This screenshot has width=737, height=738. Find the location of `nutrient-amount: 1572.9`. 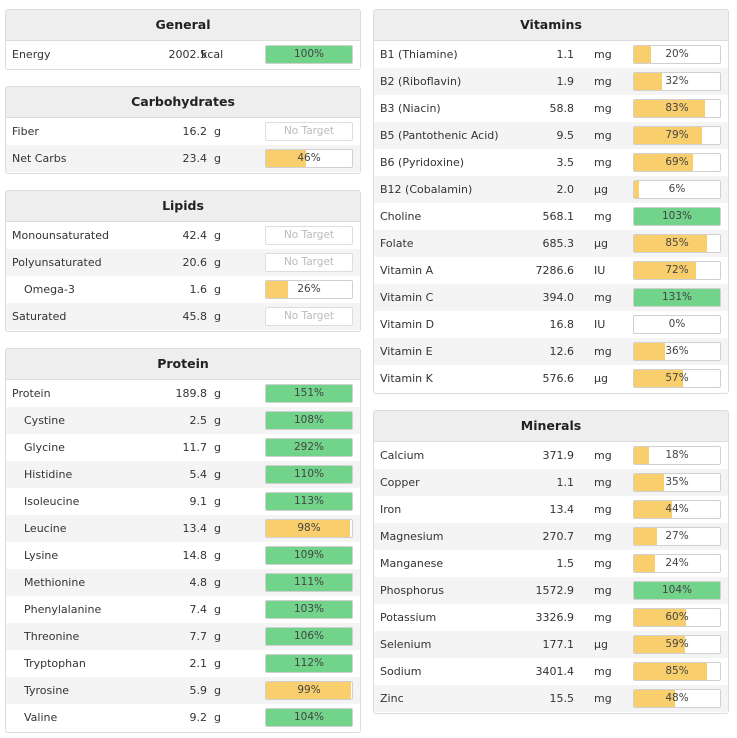

nutrient-amount: 1572.9 is located at coordinates (555, 590).